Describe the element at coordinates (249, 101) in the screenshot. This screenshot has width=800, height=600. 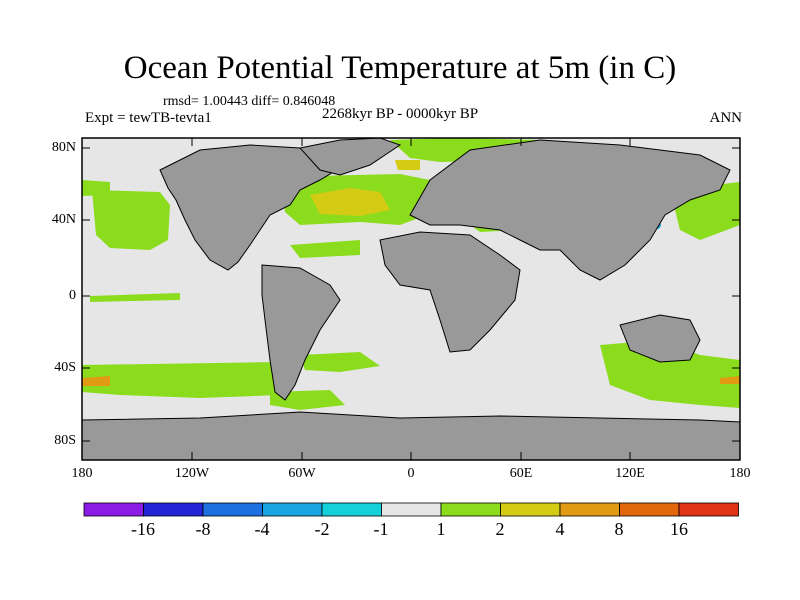
I see `stats-label: rmsd= 1.00443 diff= 0.846048` at that location.